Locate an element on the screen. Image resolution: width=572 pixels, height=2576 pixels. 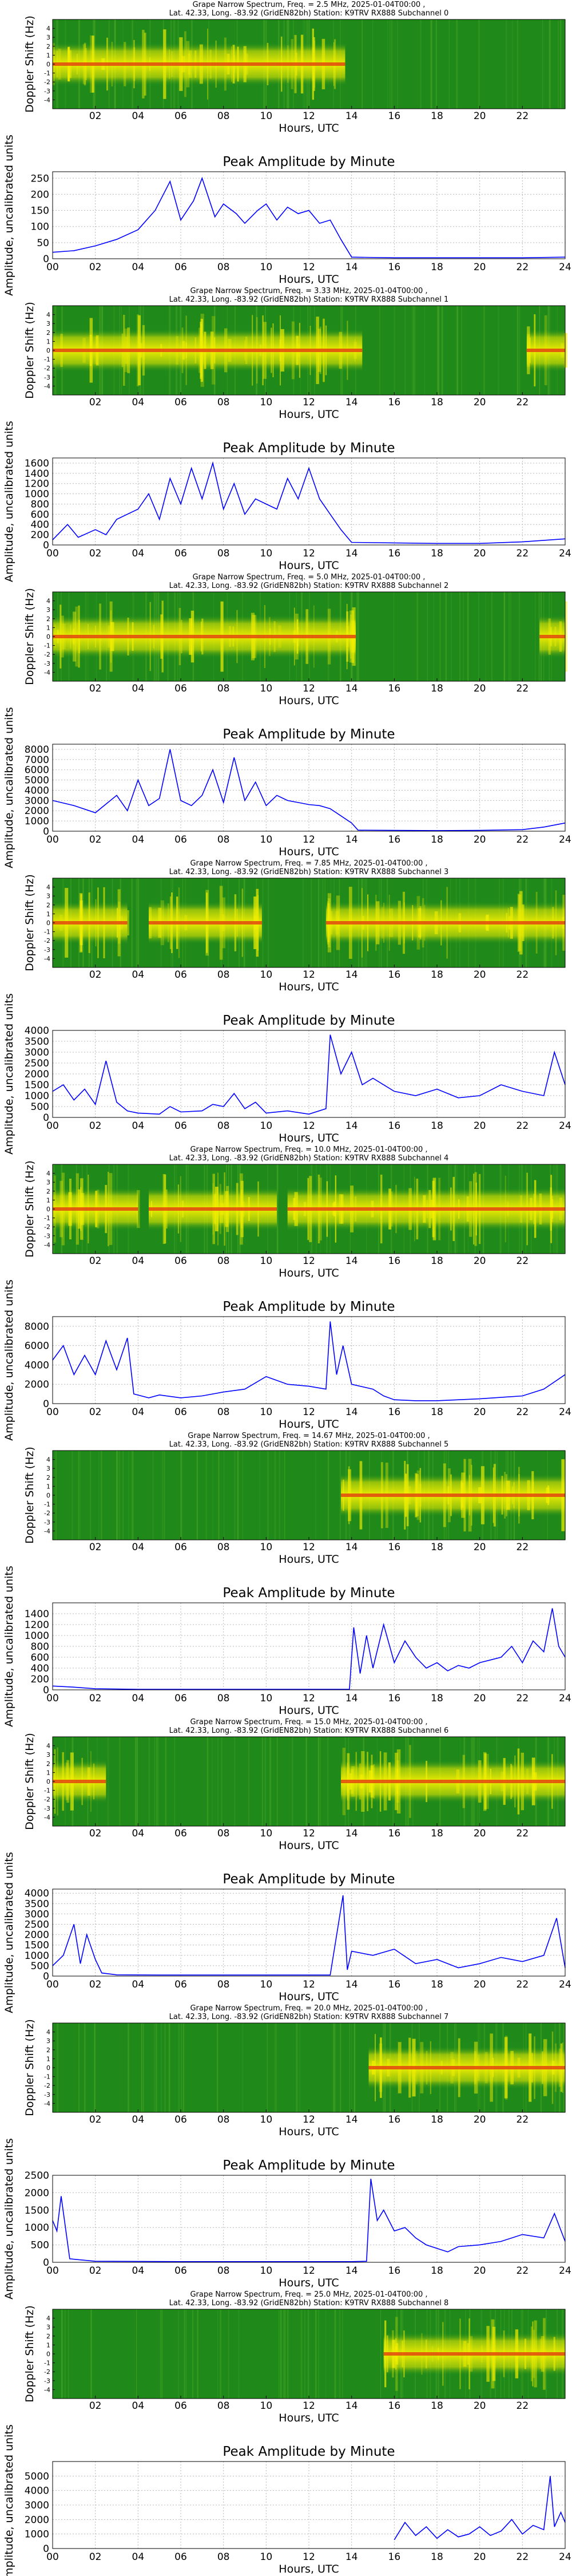
spectrogram-ylabel: Doppler Shift (Hz) is located at coordinates (29, 64).